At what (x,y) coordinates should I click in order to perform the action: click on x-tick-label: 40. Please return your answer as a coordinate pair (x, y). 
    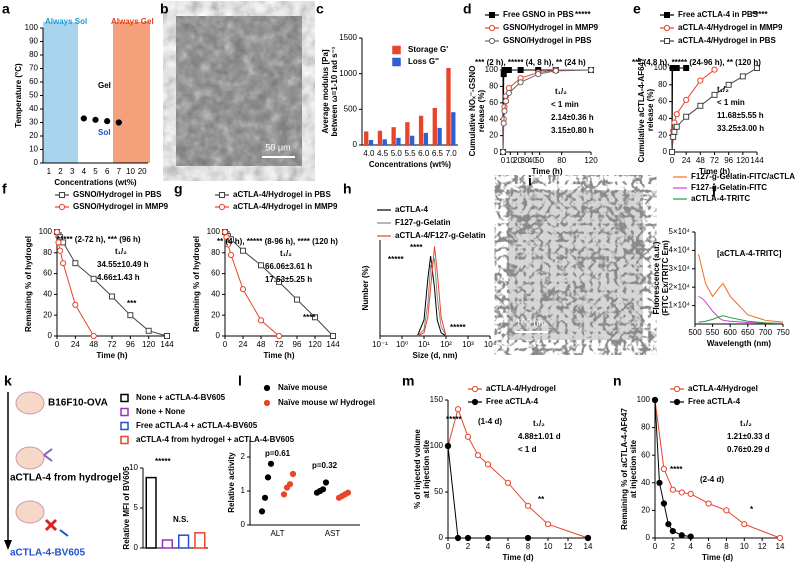
    Looking at the image, I should click on (532, 160).